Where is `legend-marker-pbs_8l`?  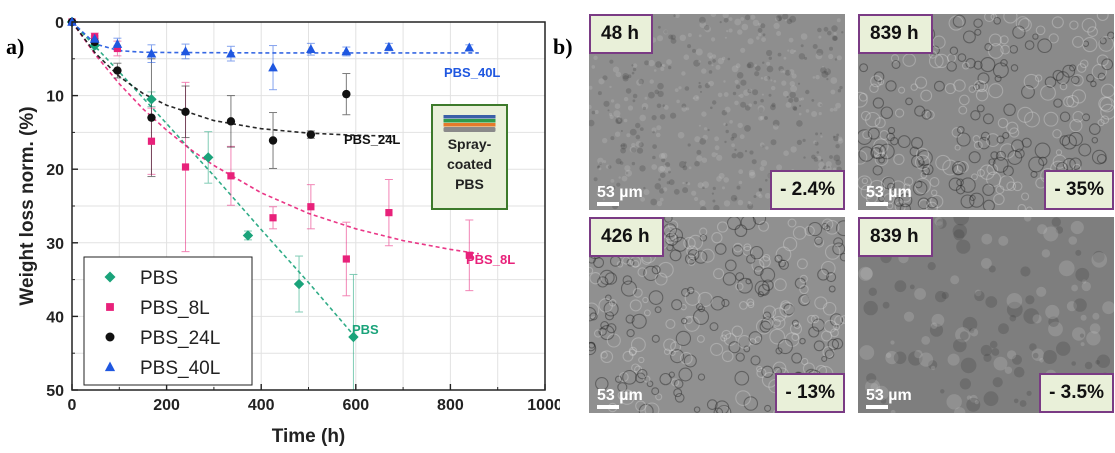
legend-marker-pbs_8l is located at coordinates (110, 307).